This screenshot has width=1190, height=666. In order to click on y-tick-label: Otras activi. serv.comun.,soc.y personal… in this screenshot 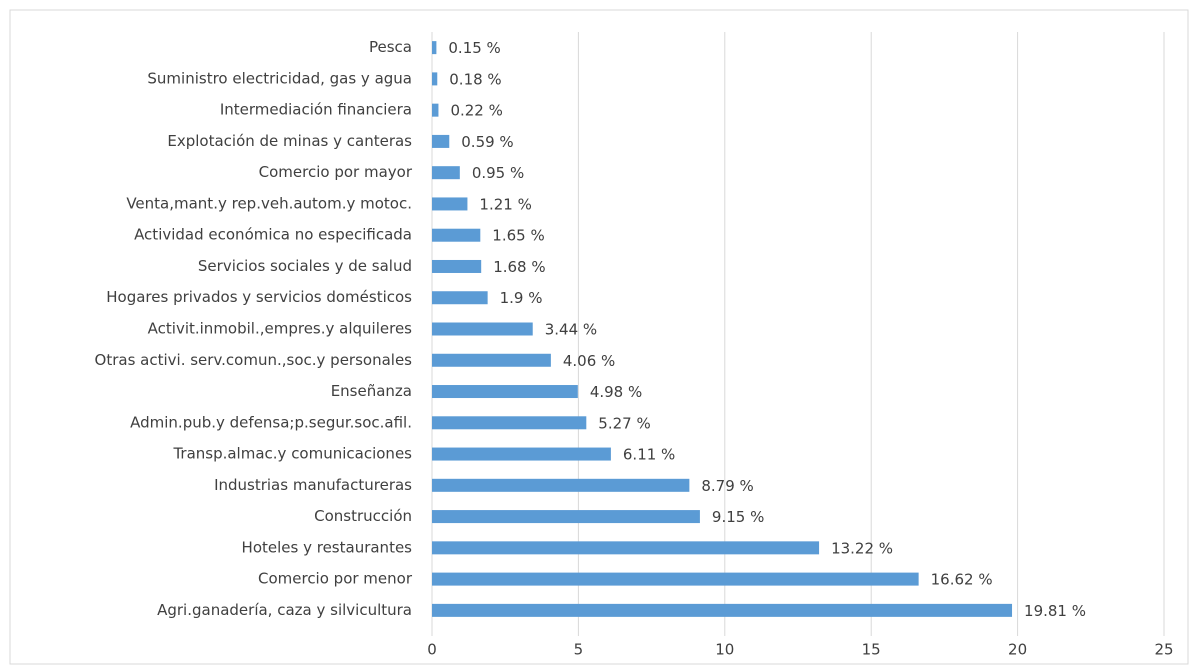, I will do `click(254, 360)`.